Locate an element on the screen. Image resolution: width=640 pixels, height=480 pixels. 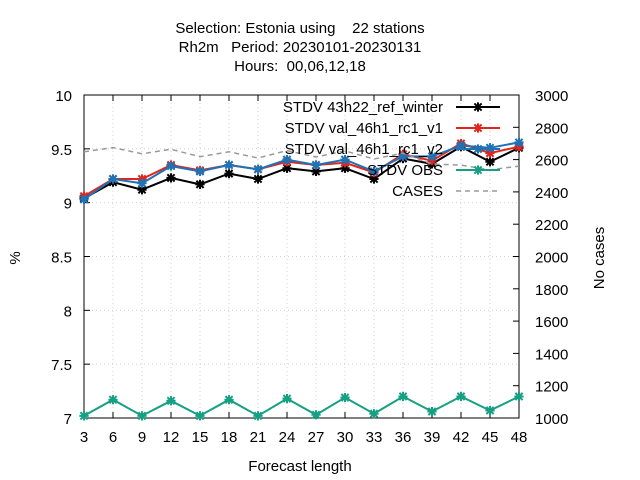
x-tick-label: 9 is located at coordinates (142, 437).